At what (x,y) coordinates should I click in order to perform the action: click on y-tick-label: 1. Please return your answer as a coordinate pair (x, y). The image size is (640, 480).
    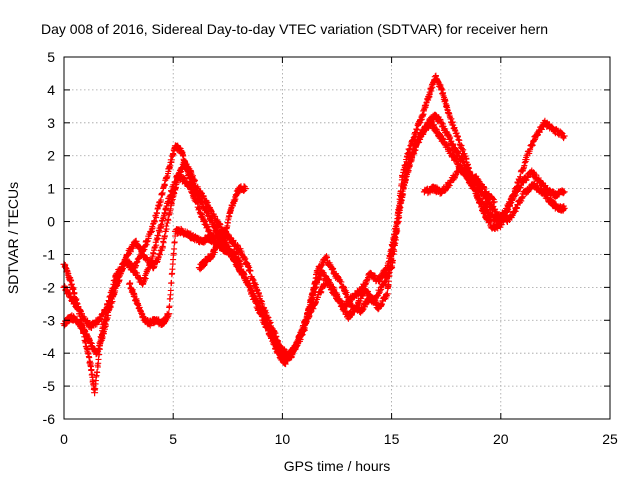
    Looking at the image, I should click on (51, 189).